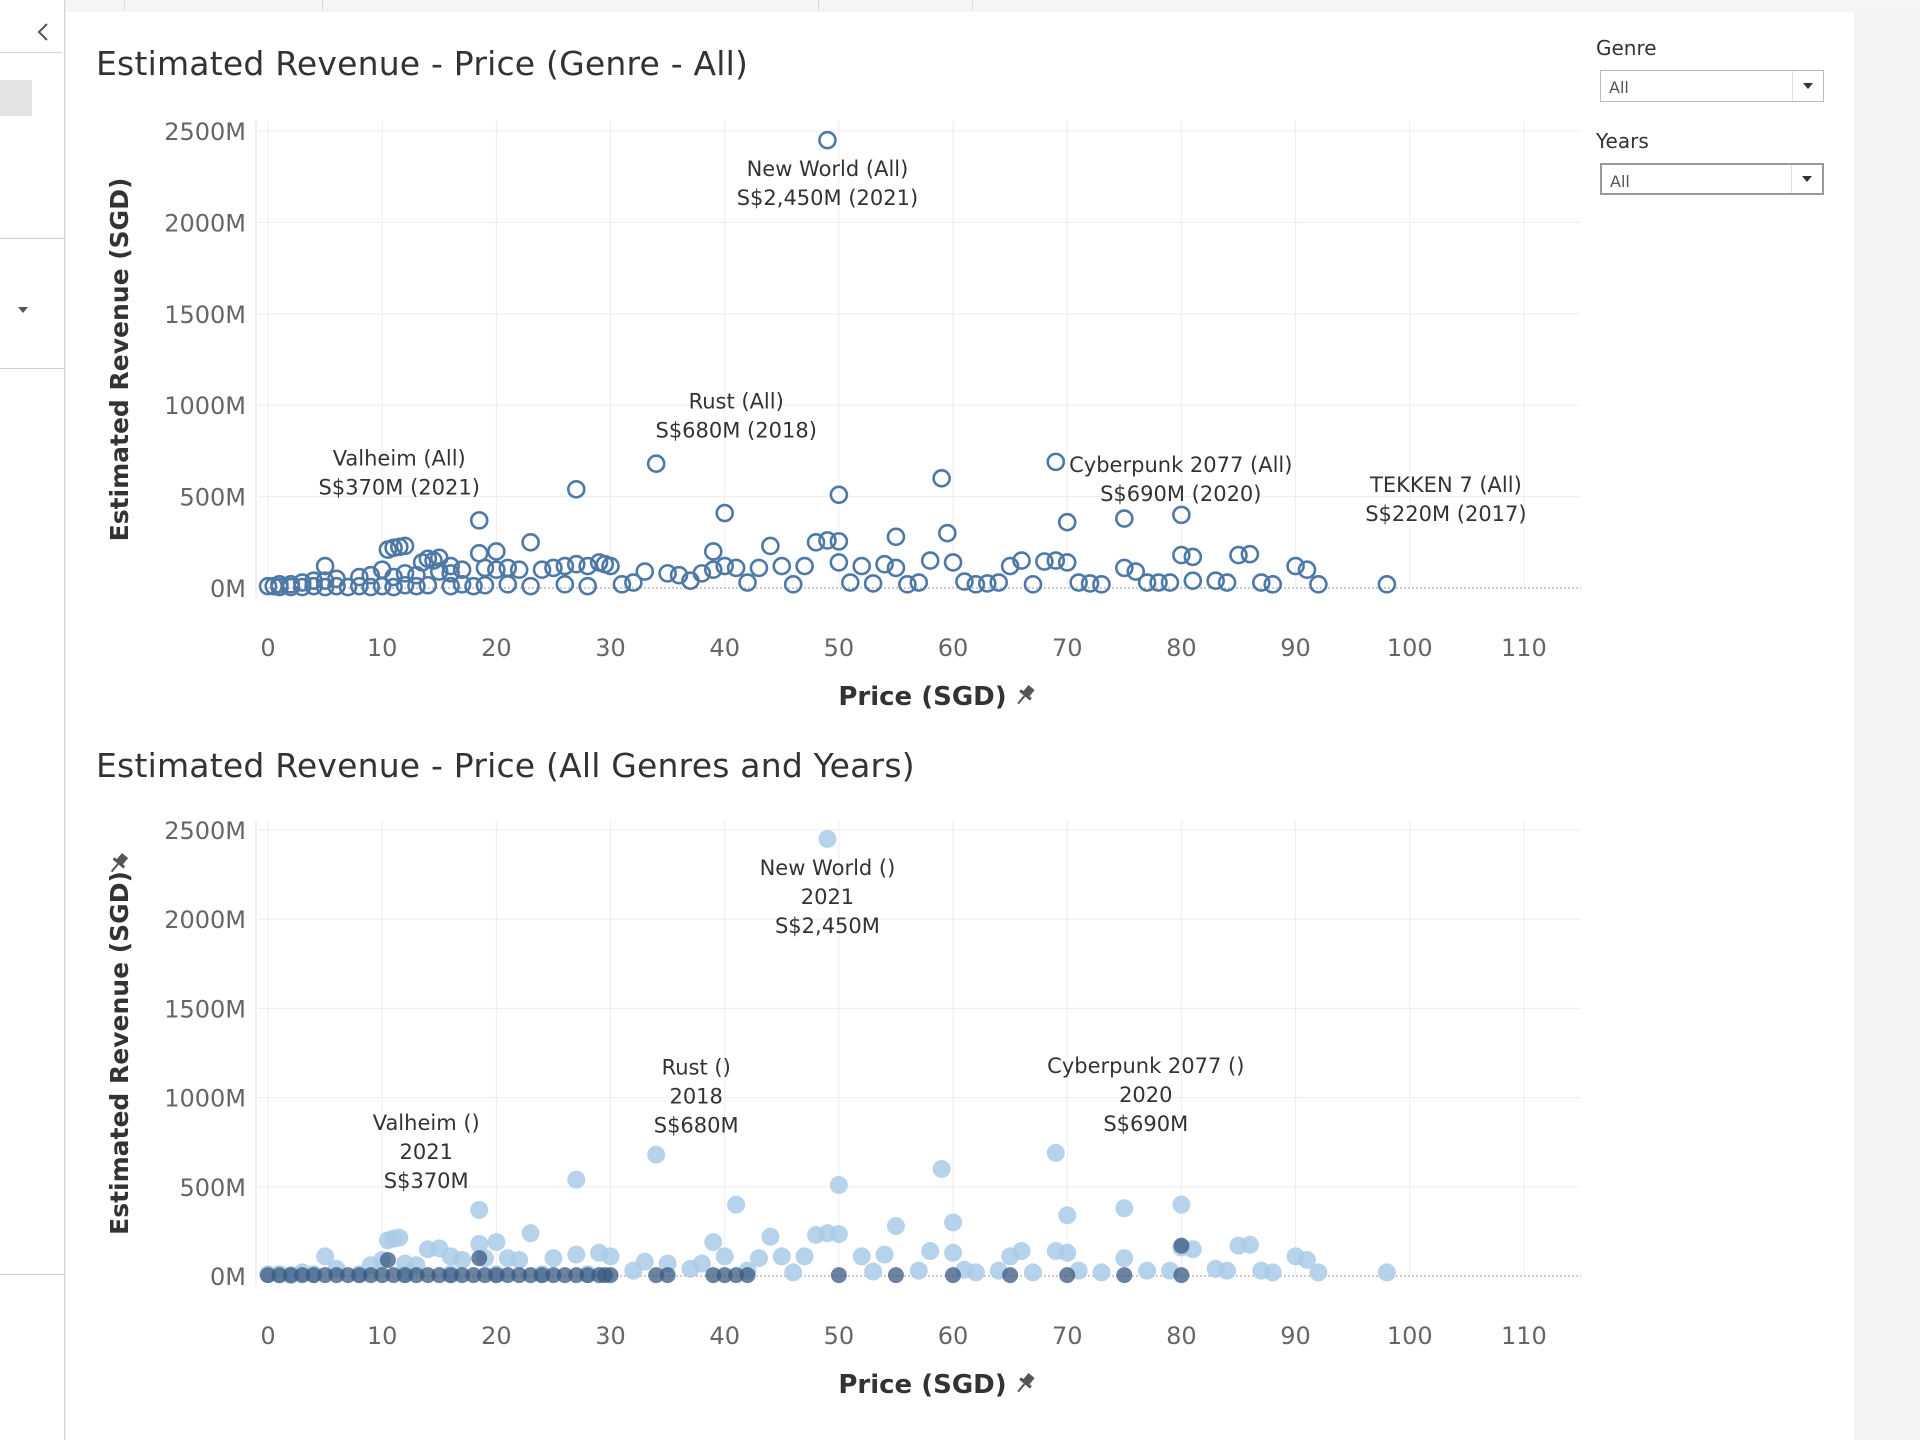 This screenshot has width=1920, height=1440. I want to click on annotation-label: New World (), so click(828, 868).